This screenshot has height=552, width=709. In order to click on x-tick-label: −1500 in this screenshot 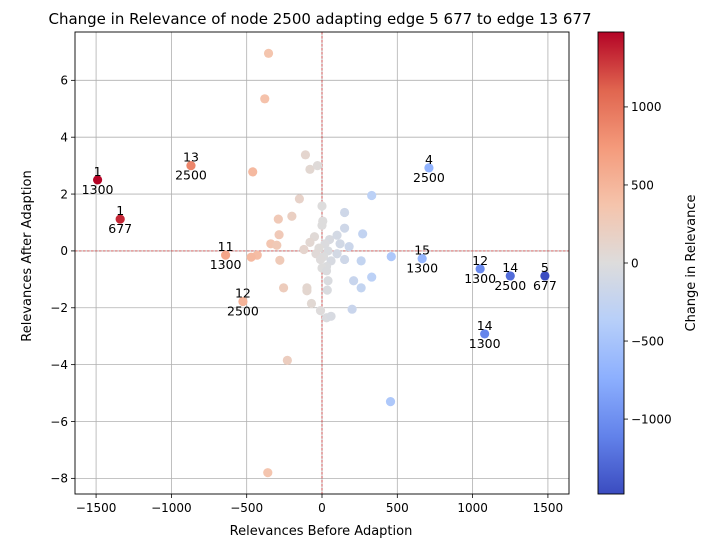, I will do `click(96, 508)`.